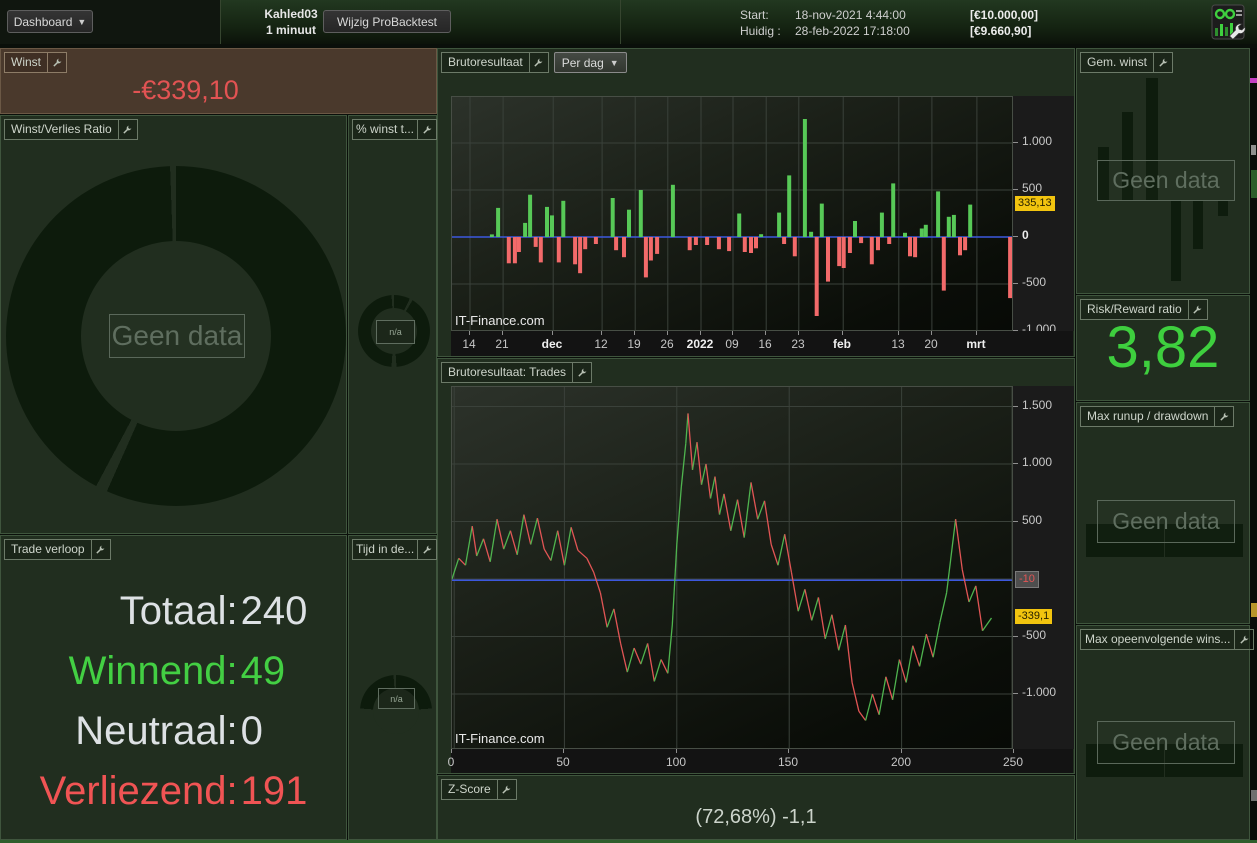 The width and height of the screenshot is (1257, 843). Describe the element at coordinates (798, 344) in the screenshot. I see `x-axis-label: 23` at that location.